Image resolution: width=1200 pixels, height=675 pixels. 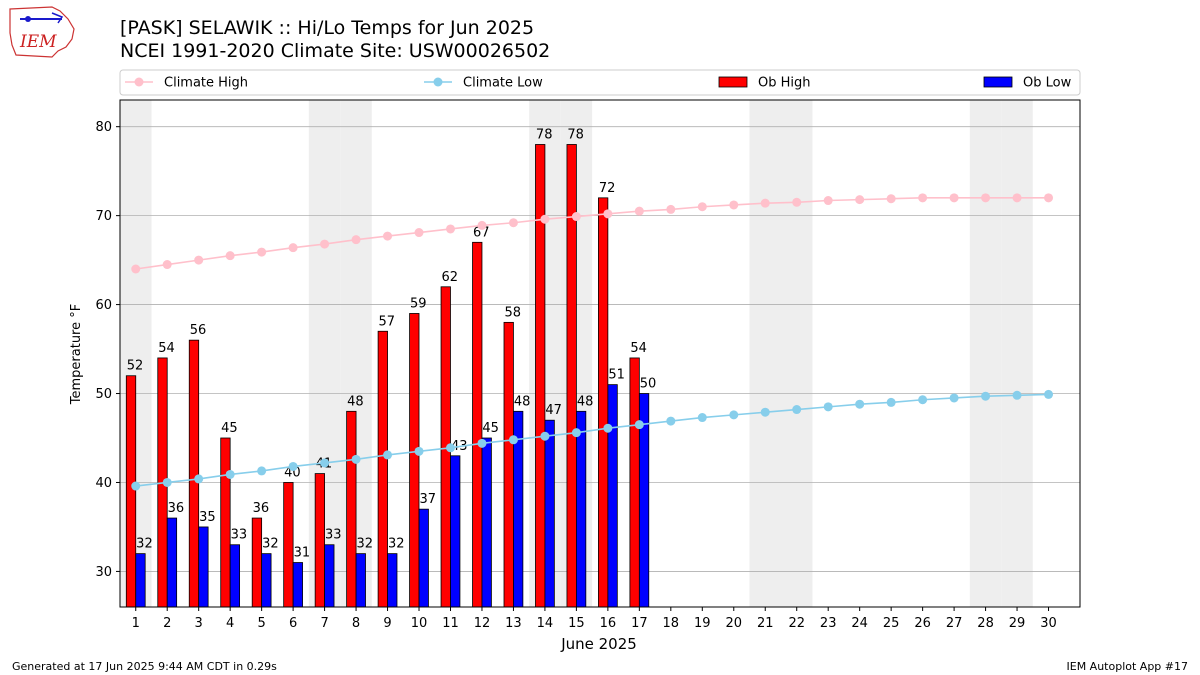 What do you see at coordinates (136, 623) in the screenshot?
I see `x-tick-label: 1` at bounding box center [136, 623].